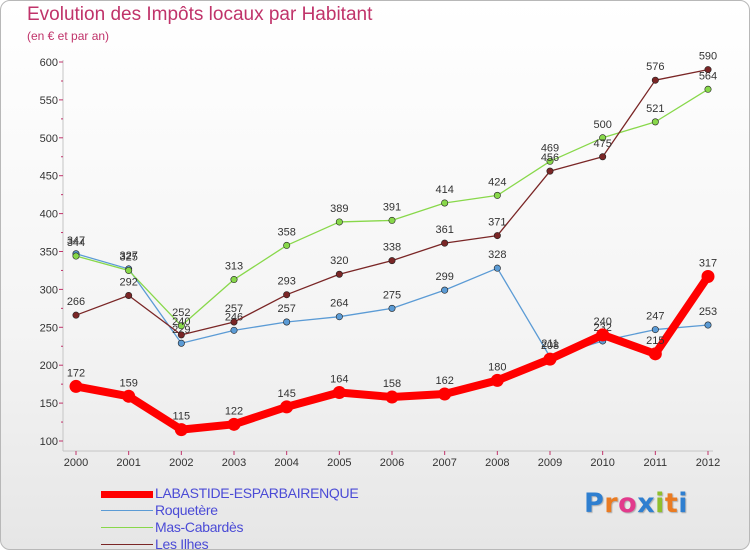 The height and width of the screenshot is (550, 750). Describe the element at coordinates (234, 267) in the screenshot. I see `data-label: 313` at that location.